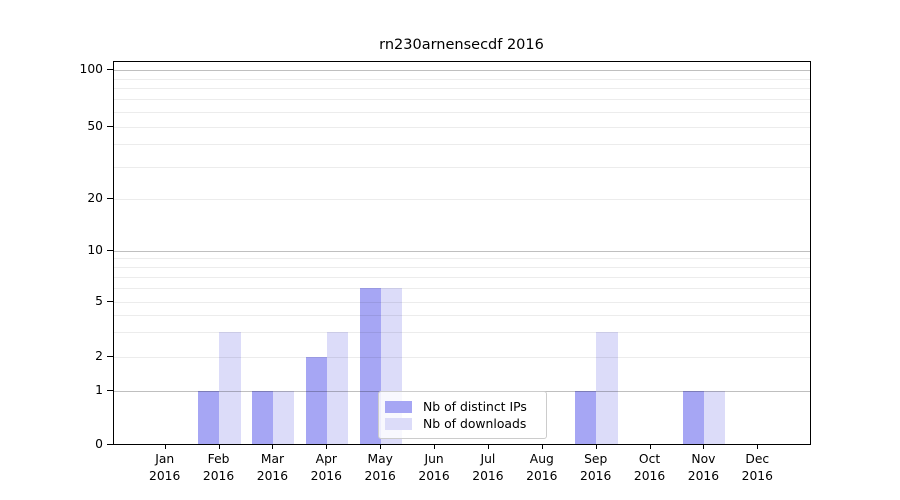  What do you see at coordinates (434, 467) in the screenshot?
I see `xtick-label-jun-2016: Jun 2016` at bounding box center [434, 467].